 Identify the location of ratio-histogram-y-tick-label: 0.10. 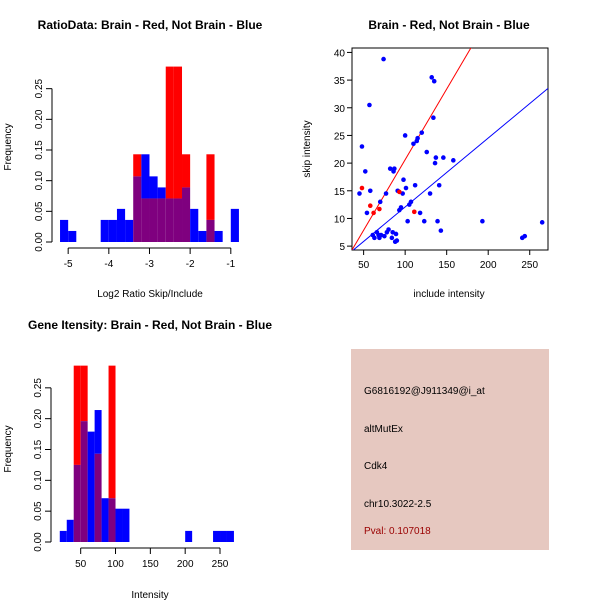
(39, 180).